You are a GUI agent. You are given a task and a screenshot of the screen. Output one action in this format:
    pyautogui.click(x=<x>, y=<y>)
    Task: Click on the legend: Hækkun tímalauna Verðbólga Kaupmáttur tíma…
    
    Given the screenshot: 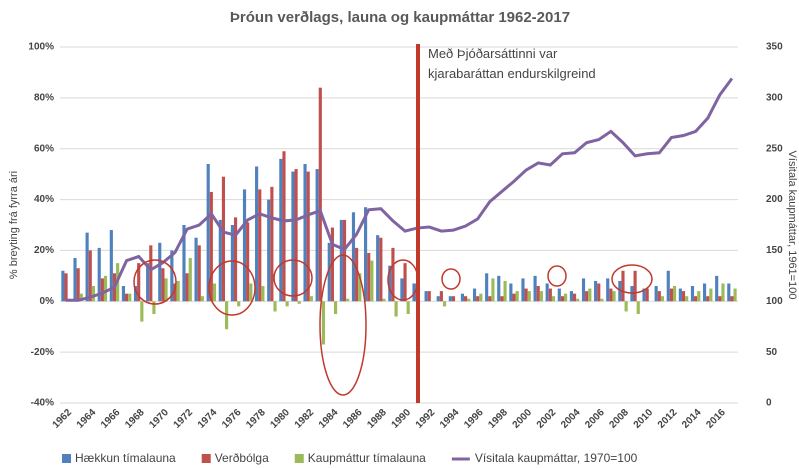 What is the action you would take?
    pyautogui.click(x=350, y=458)
    